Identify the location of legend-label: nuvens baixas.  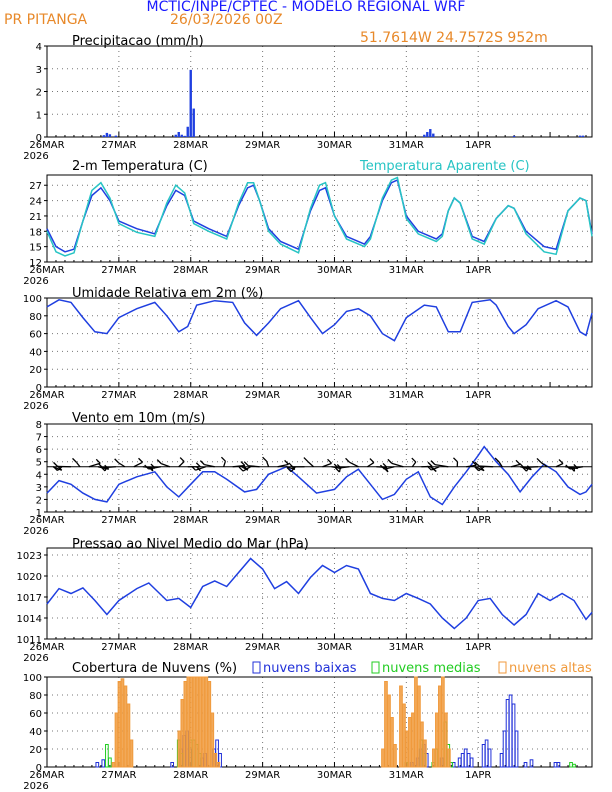
(310, 668).